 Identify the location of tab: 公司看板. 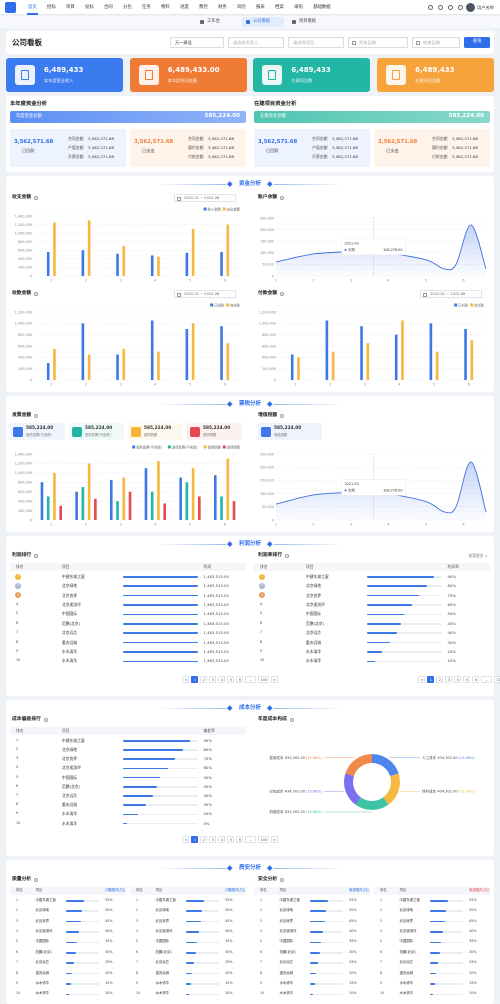
(262, 21).